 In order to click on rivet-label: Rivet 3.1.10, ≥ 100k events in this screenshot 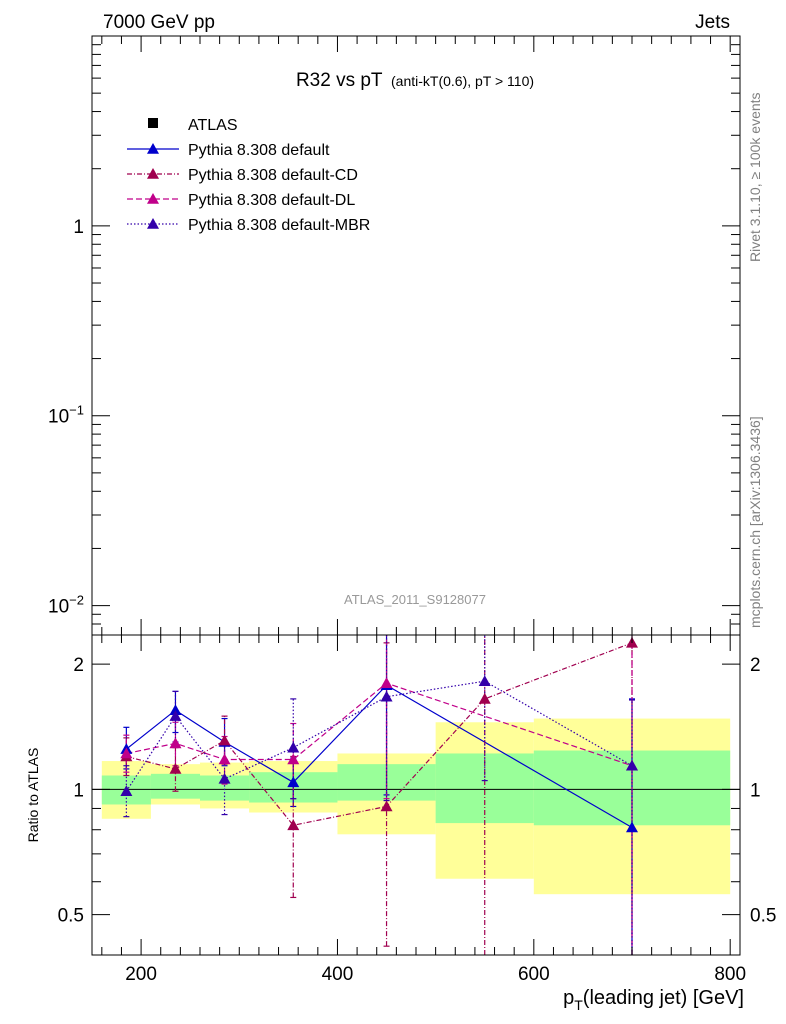, I will do `click(755, 177)`.